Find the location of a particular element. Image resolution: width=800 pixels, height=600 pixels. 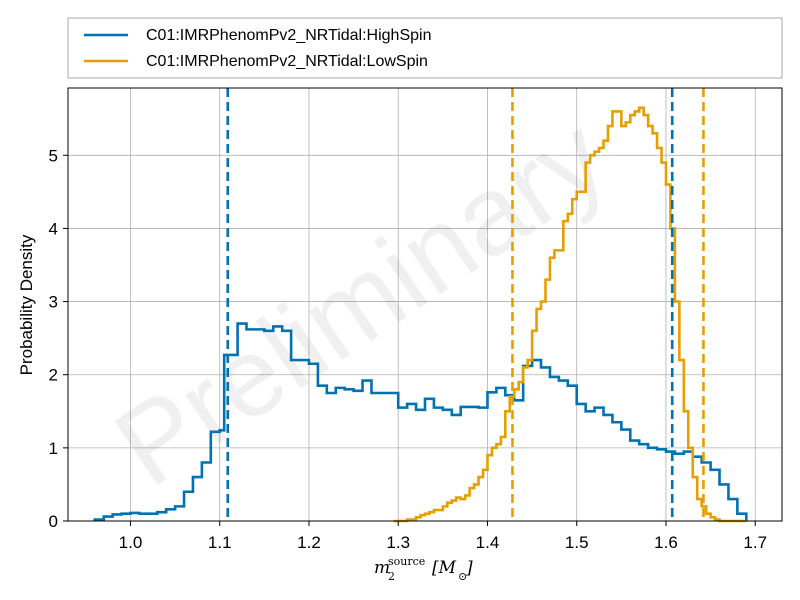

x-axis-label-unit-sub: ⊙ is located at coordinates (462, 576).